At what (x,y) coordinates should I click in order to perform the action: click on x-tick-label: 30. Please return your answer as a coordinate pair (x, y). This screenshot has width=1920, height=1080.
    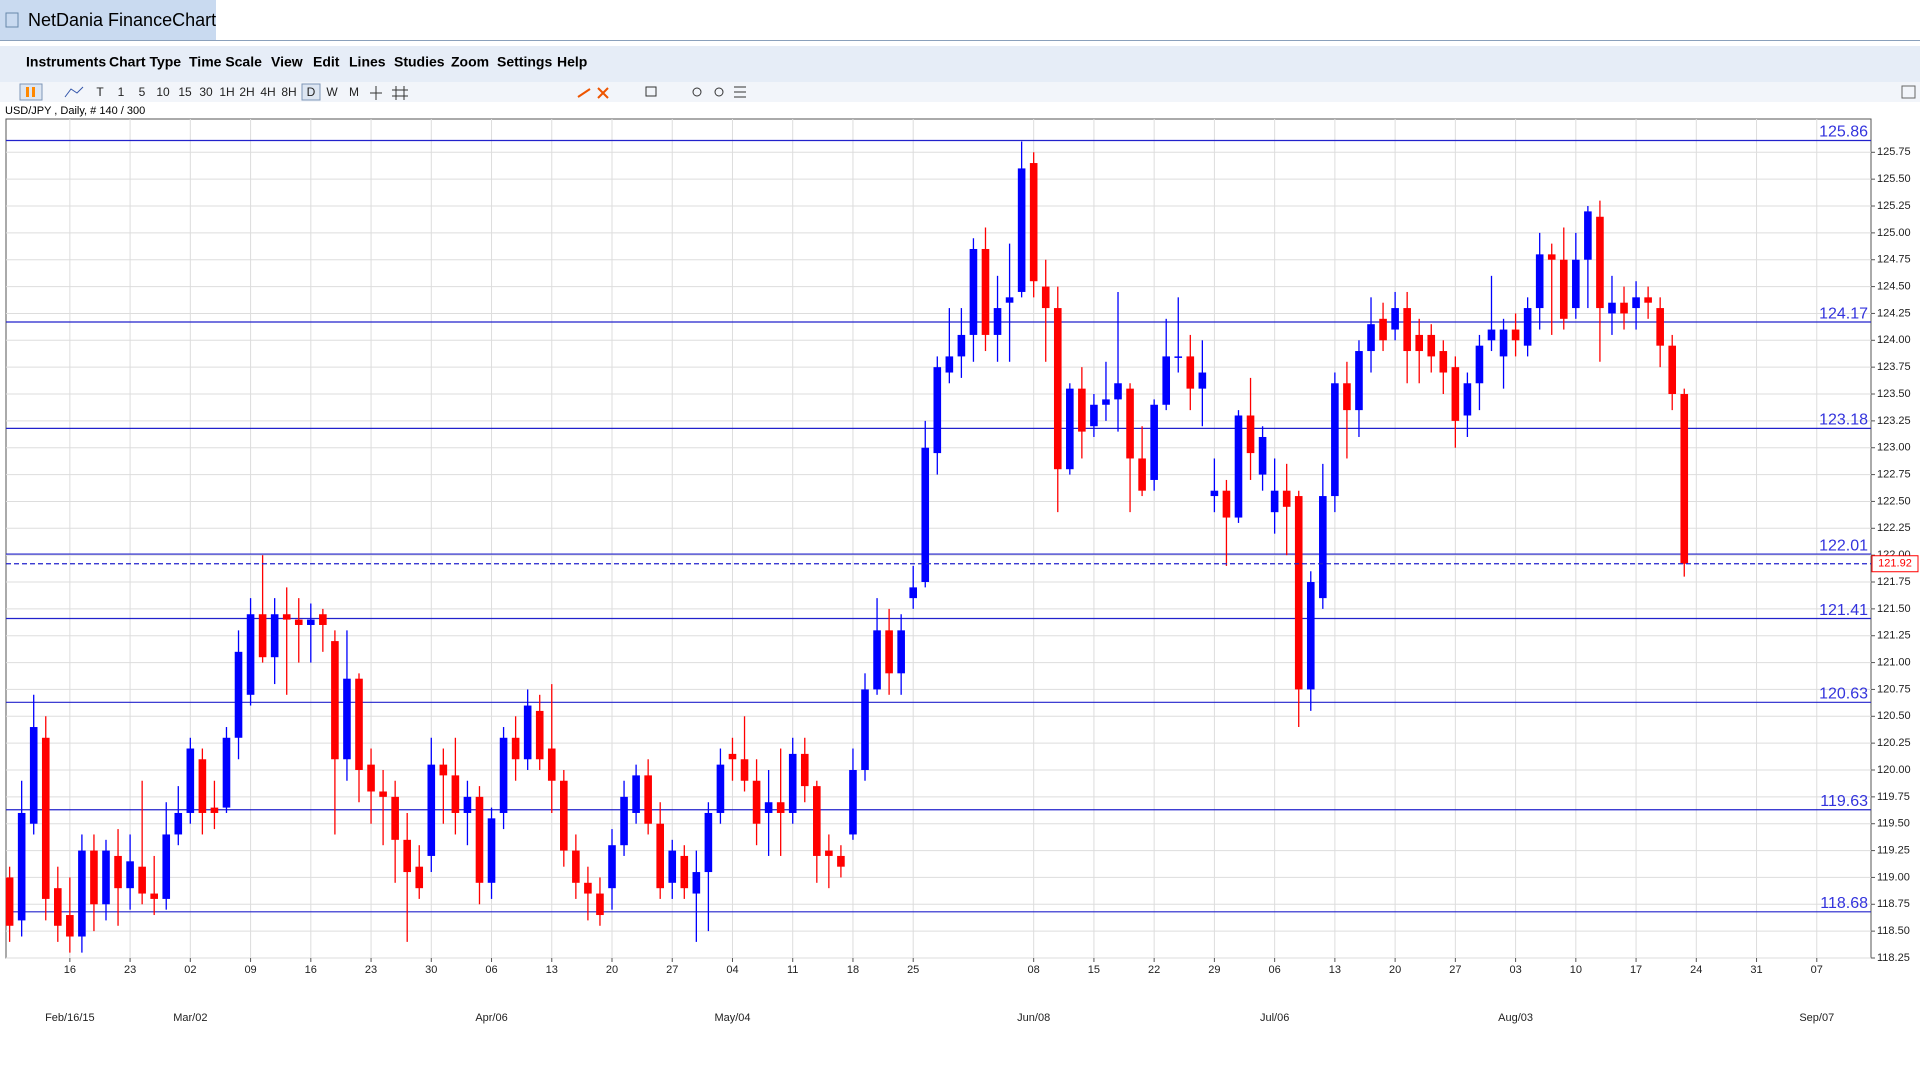
    Looking at the image, I should click on (431, 970).